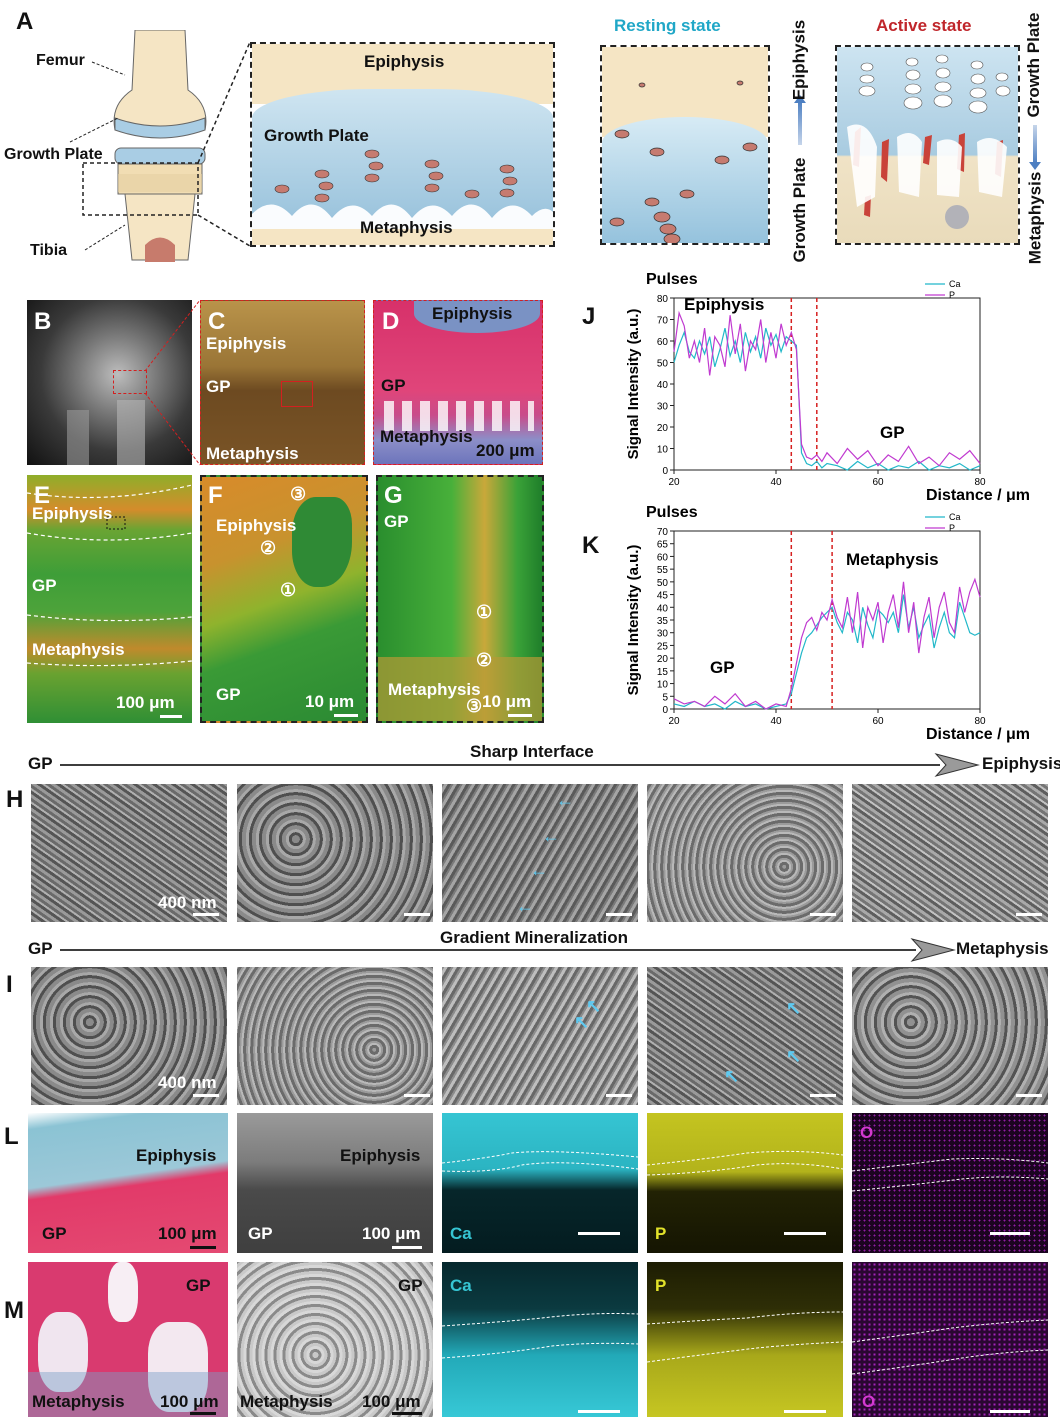 The height and width of the screenshot is (1423, 1060). I want to click on optical-micrograph-c, so click(282, 382).